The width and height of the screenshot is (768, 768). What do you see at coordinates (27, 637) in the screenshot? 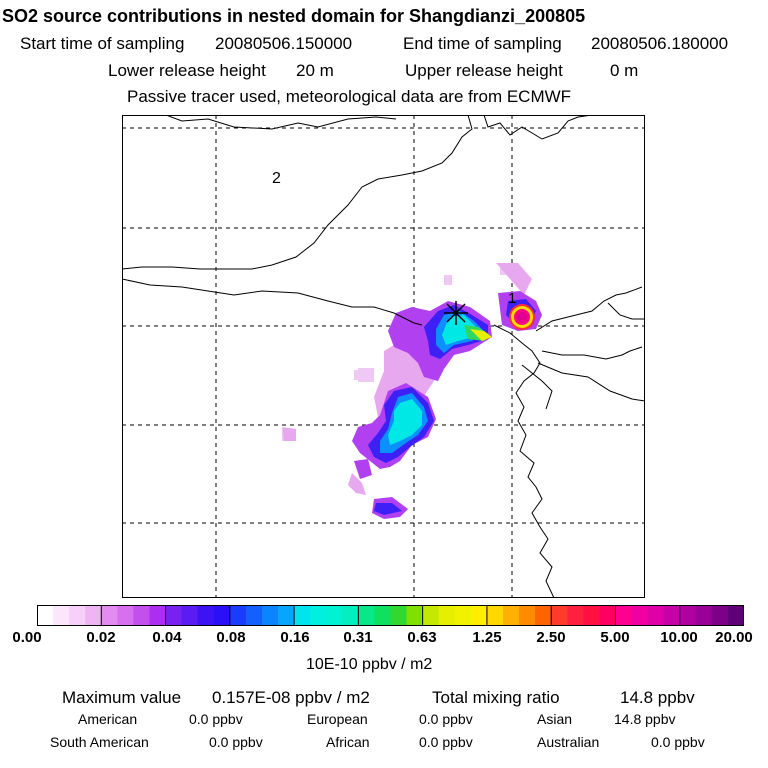
I see `colorbar-tick: 0.00` at bounding box center [27, 637].